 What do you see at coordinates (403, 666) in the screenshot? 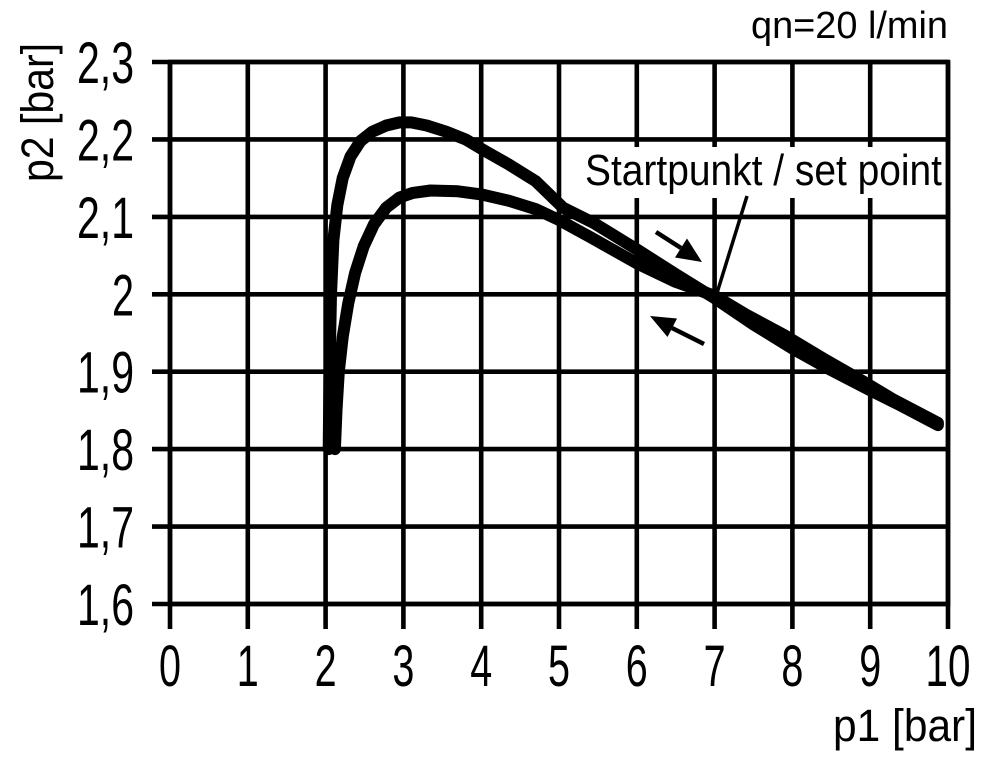
I see `x-tick-label: 3` at bounding box center [403, 666].